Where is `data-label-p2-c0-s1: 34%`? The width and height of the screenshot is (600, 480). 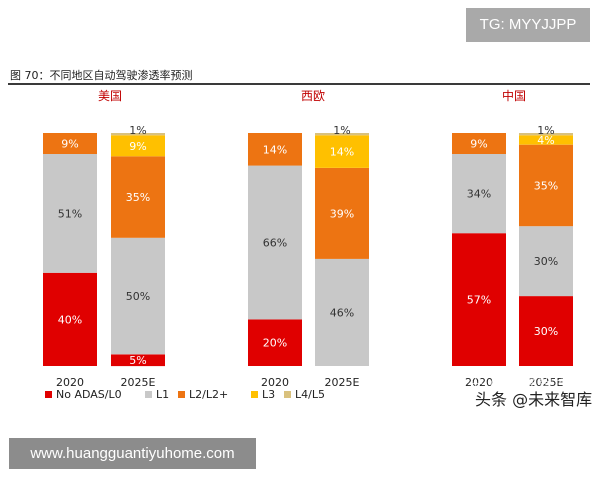 data-label-p2-c0-s1: 34% is located at coordinates (479, 194).